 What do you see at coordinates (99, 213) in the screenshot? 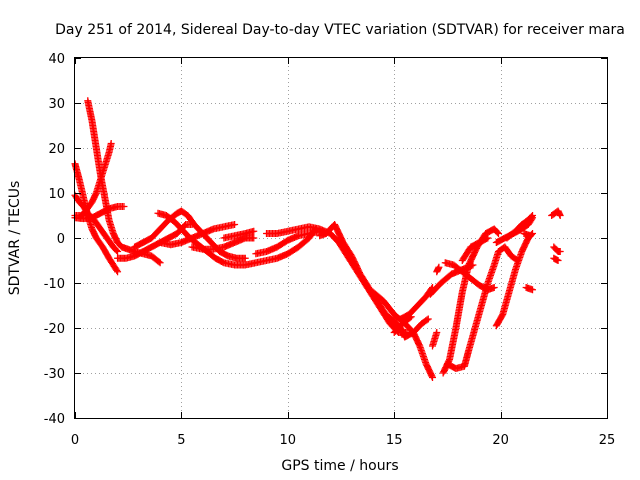
I see `series-track-e` at bounding box center [99, 213].